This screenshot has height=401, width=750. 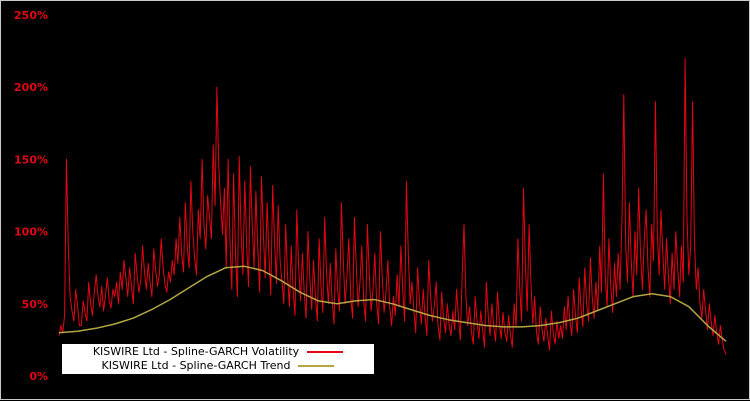 What do you see at coordinates (31, 15) in the screenshot?
I see `y-axis-tick-label: 250%` at bounding box center [31, 15].